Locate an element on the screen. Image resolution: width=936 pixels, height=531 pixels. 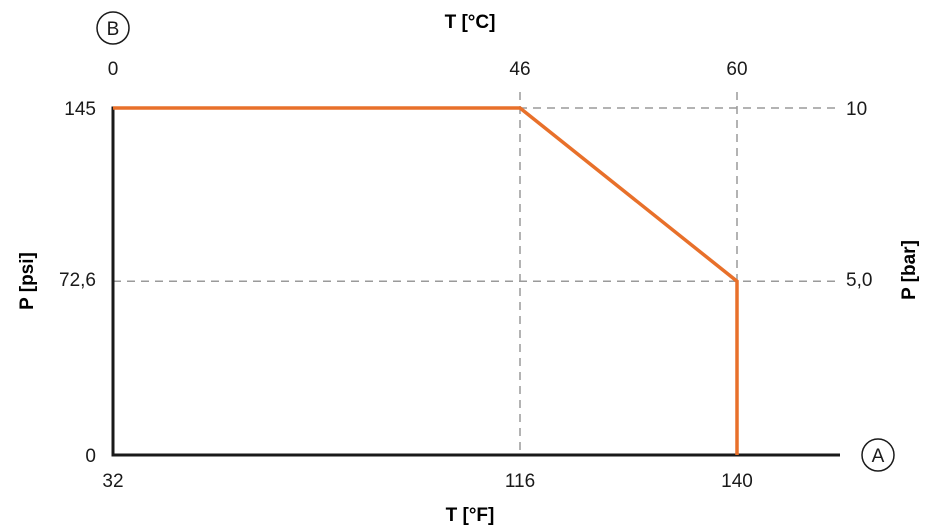
bottom-tick-32: 32 is located at coordinates (112, 481).